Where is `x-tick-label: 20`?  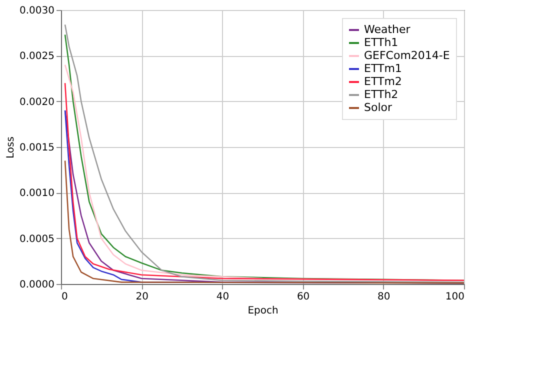
x-tick-label: 20 is located at coordinates (142, 297).